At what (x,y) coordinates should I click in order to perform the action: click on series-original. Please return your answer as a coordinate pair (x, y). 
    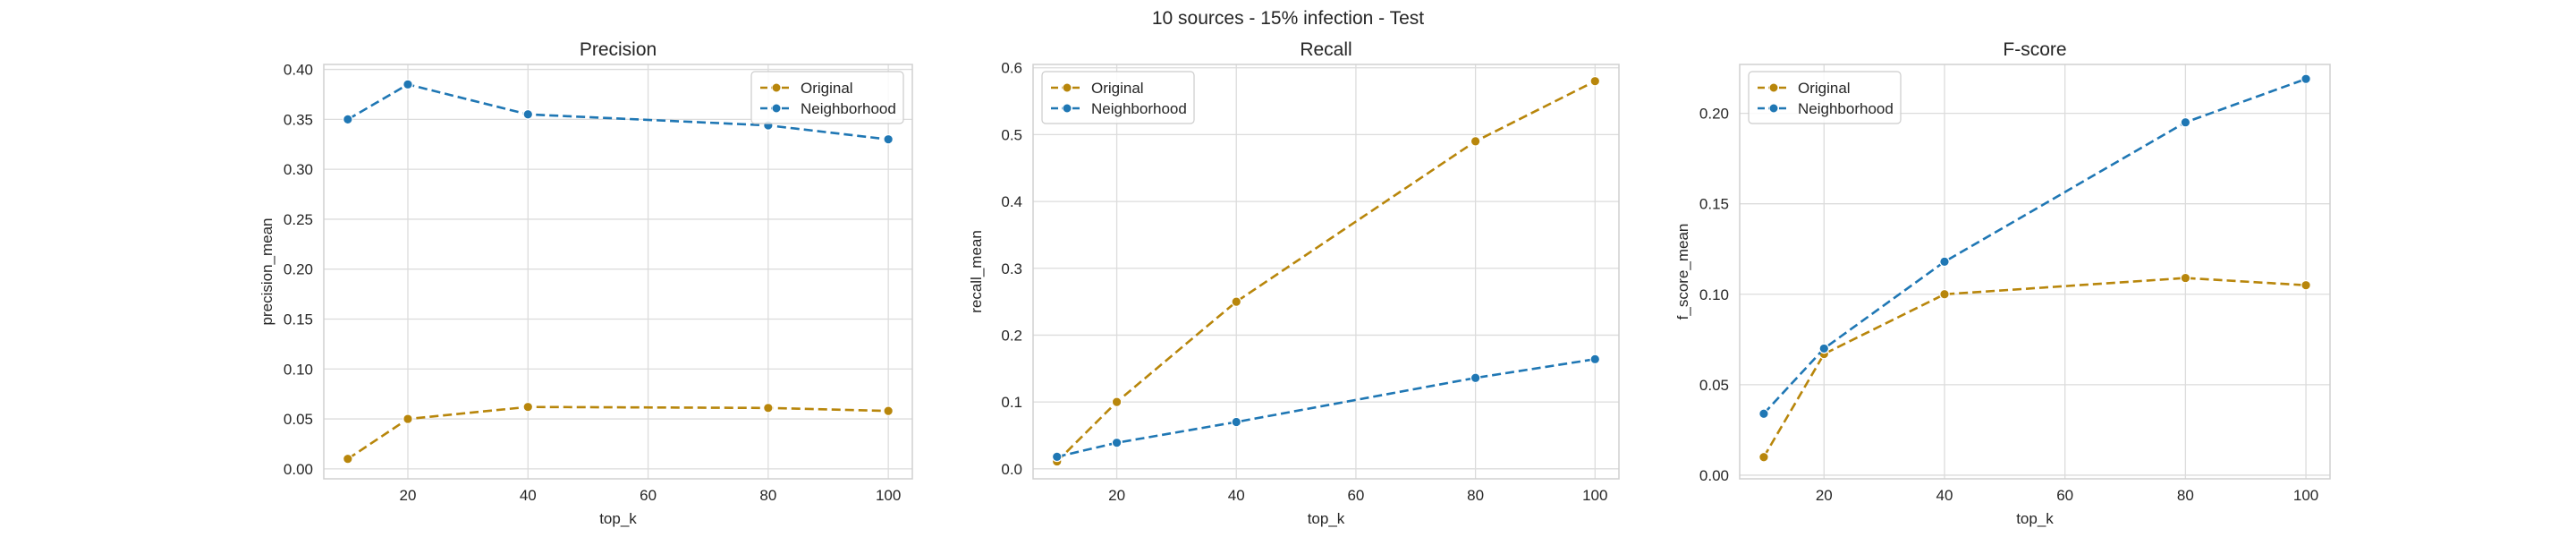
    Looking at the image, I should click on (618, 433).